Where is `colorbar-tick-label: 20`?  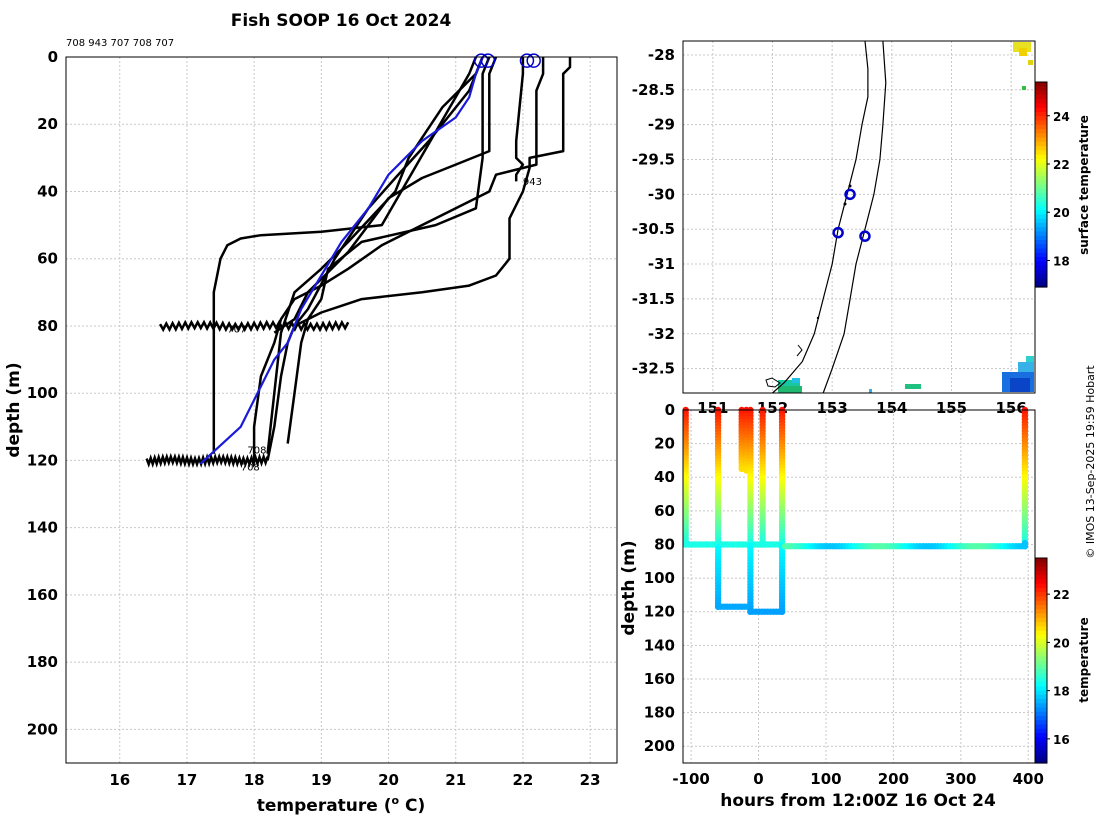
colorbar-tick-label: 20 is located at coordinates (1061, 213).